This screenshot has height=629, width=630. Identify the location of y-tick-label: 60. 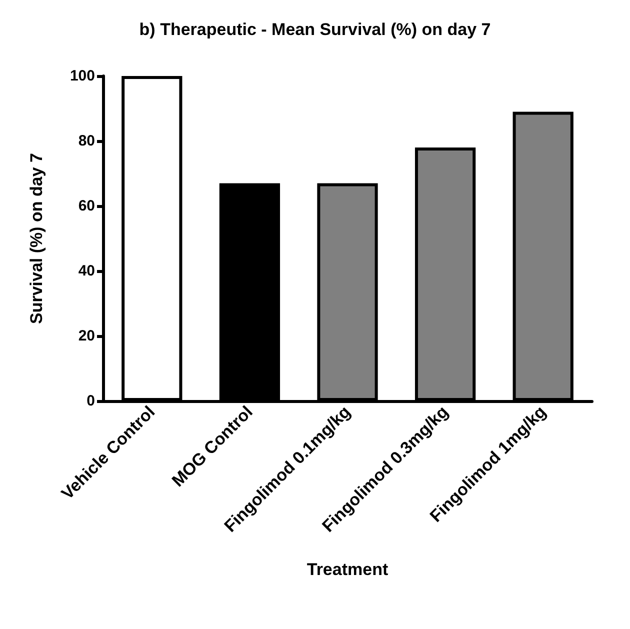
(86, 206).